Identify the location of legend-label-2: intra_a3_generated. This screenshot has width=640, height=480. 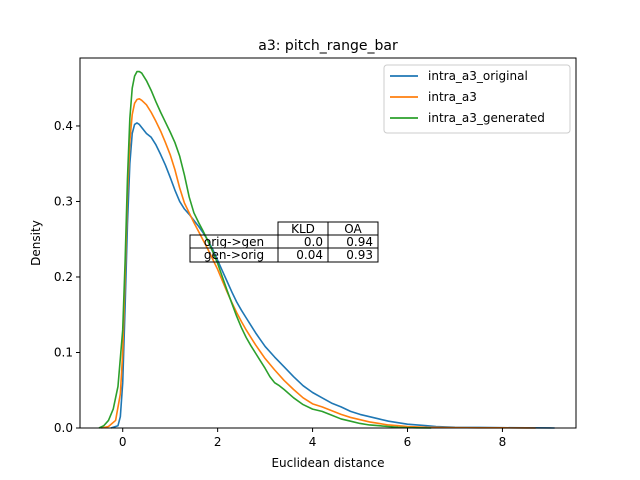
(486, 118).